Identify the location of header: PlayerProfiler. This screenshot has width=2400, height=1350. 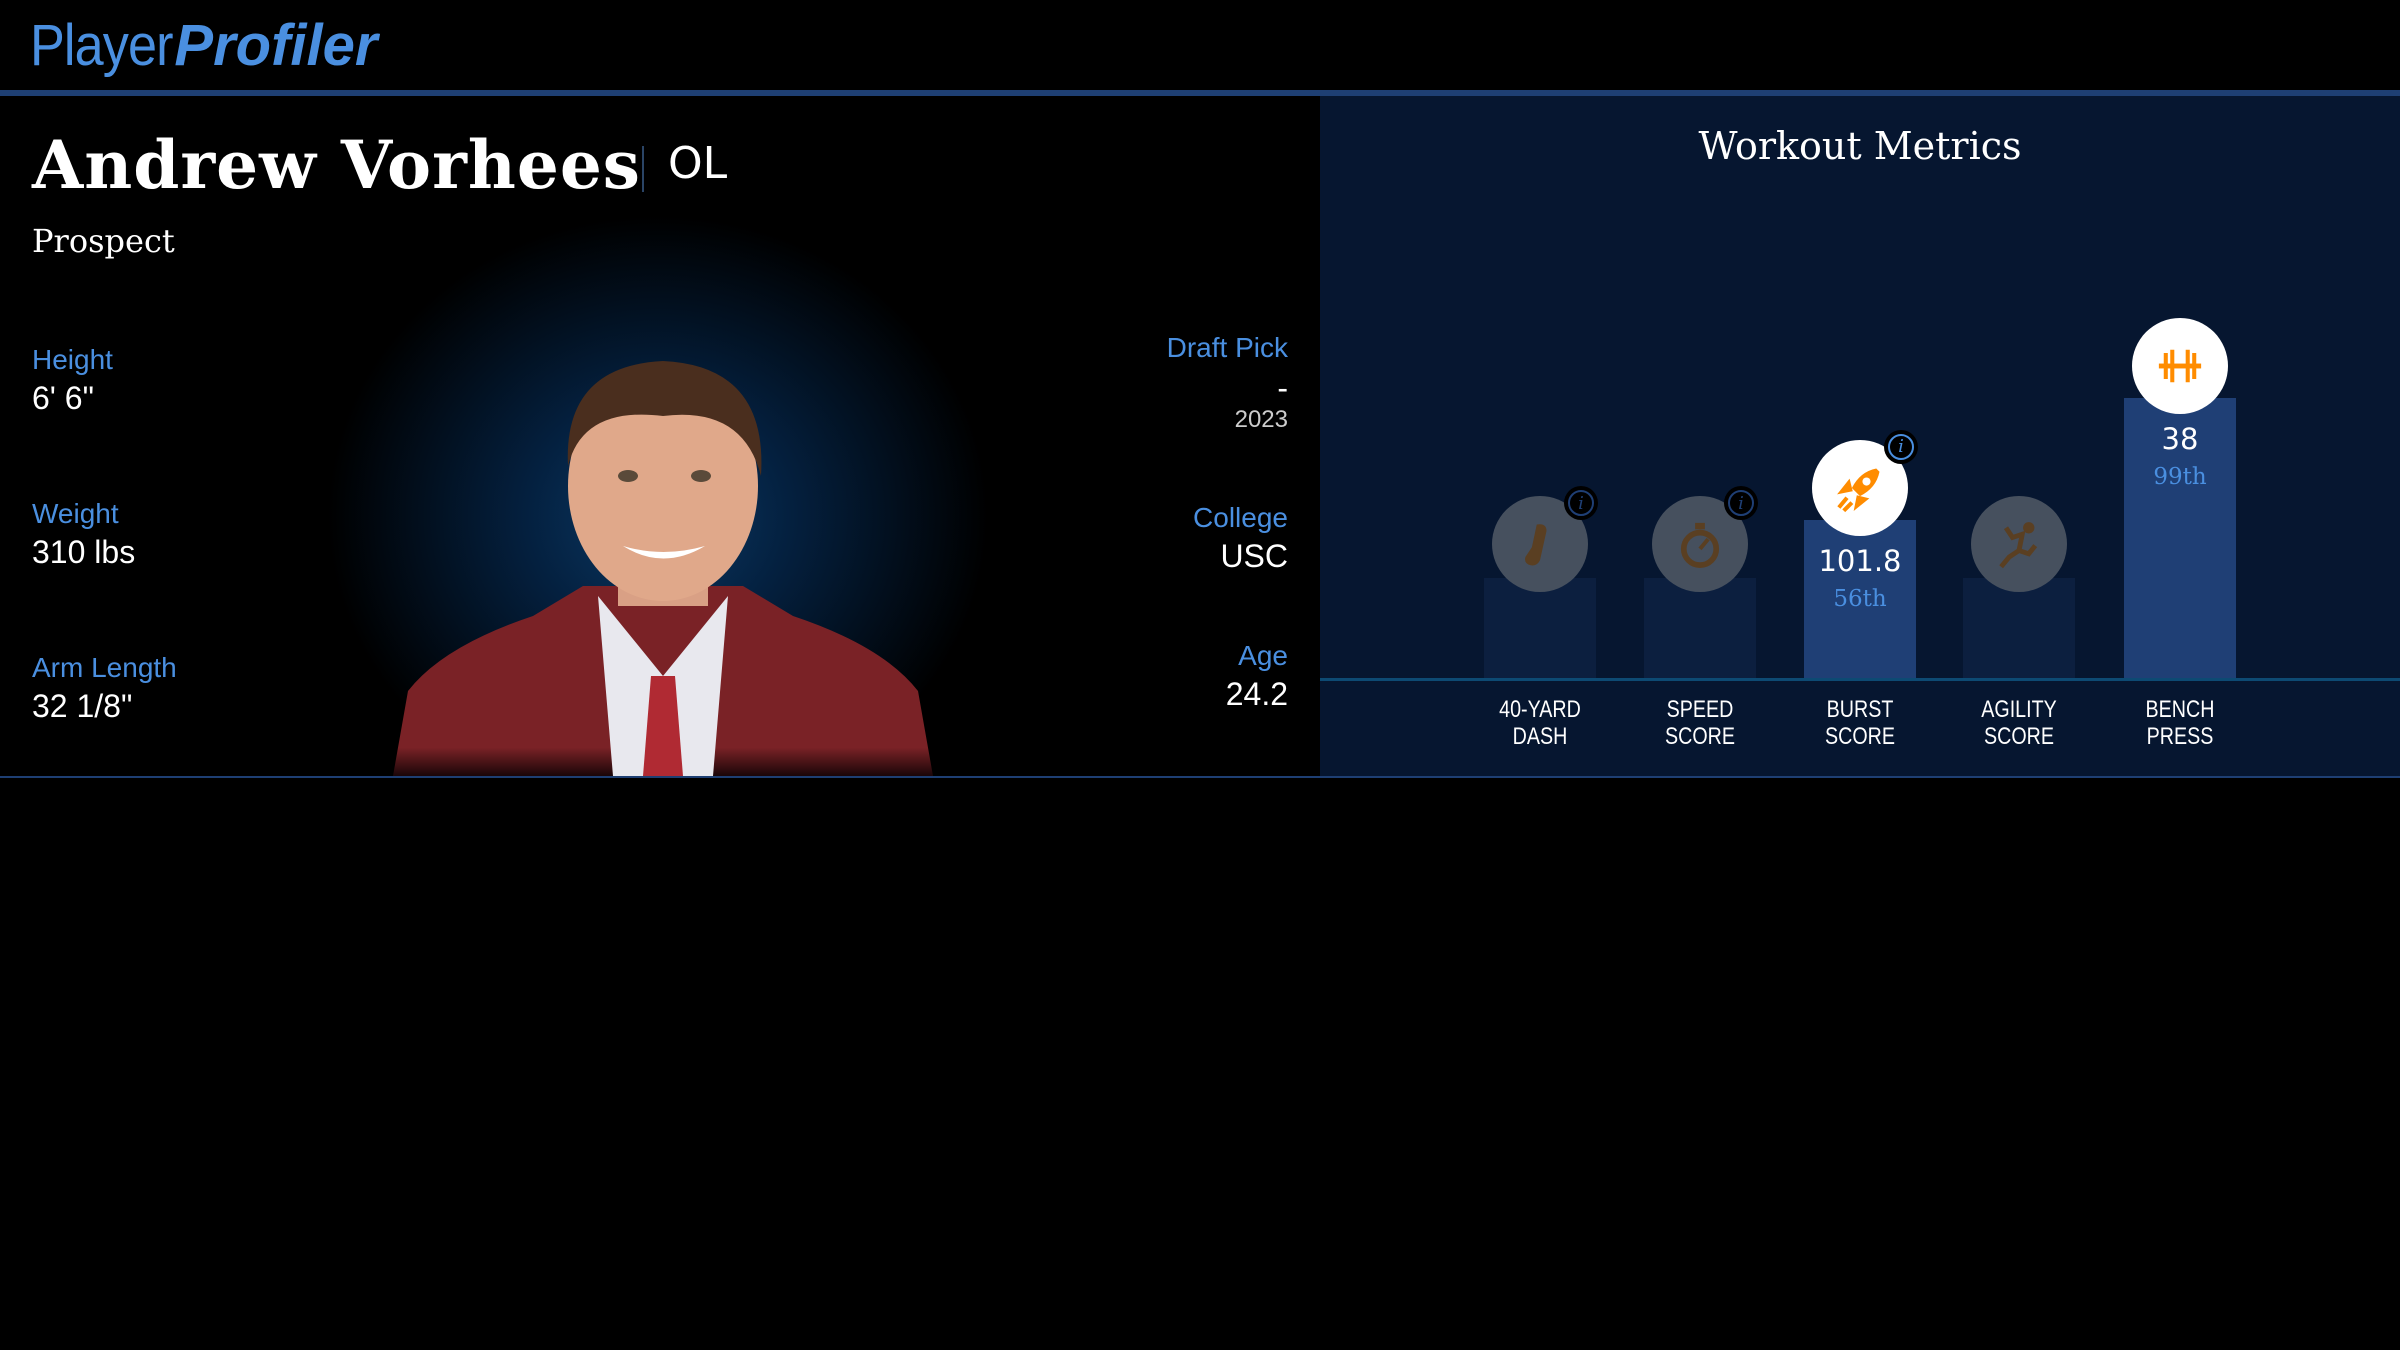
(1200, 45).